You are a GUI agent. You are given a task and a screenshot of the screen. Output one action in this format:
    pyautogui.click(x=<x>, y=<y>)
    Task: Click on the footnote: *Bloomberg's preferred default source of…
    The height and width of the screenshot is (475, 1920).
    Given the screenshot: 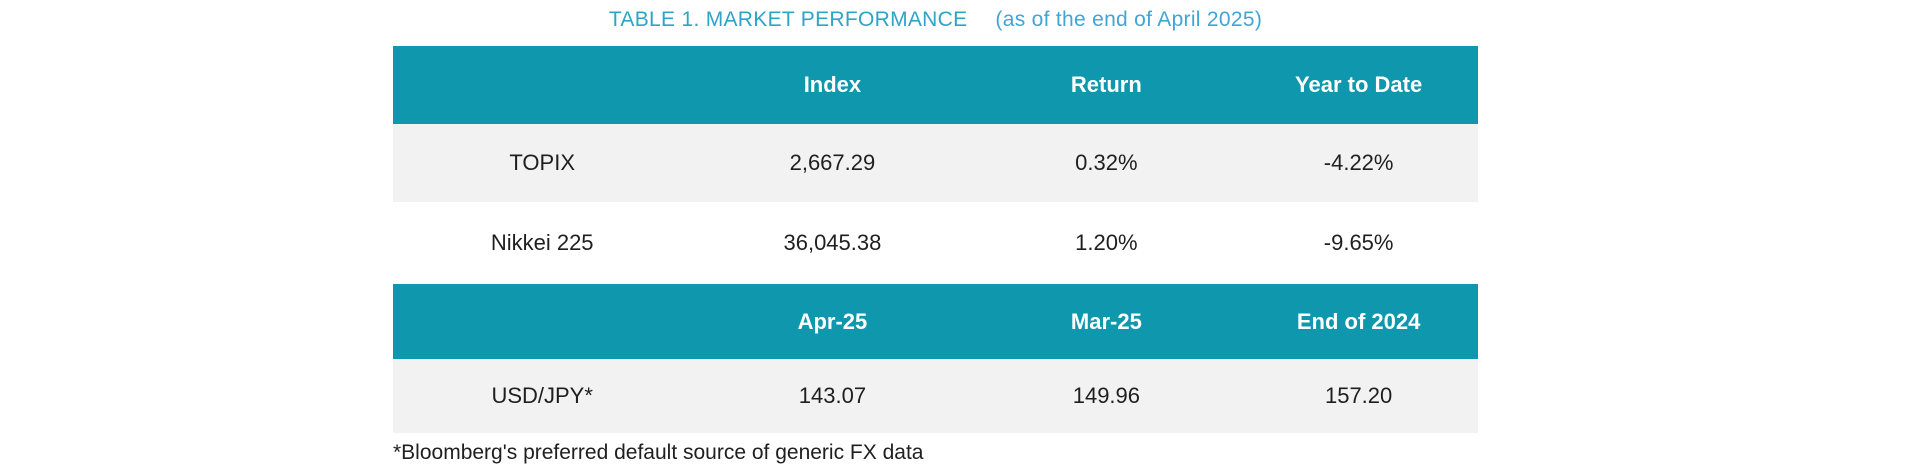 What is the action you would take?
    pyautogui.click(x=658, y=452)
    